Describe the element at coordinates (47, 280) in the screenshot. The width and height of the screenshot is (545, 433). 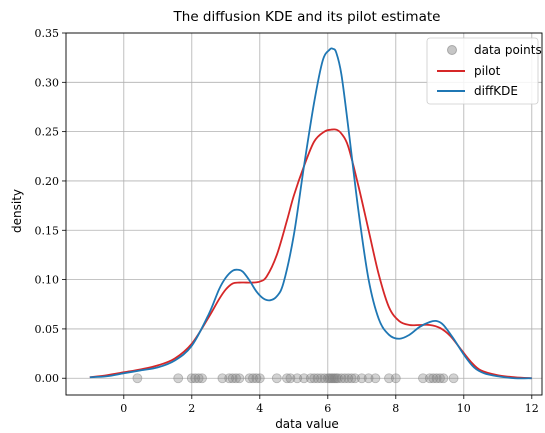
I see `y-tick-label: 0.10` at that location.